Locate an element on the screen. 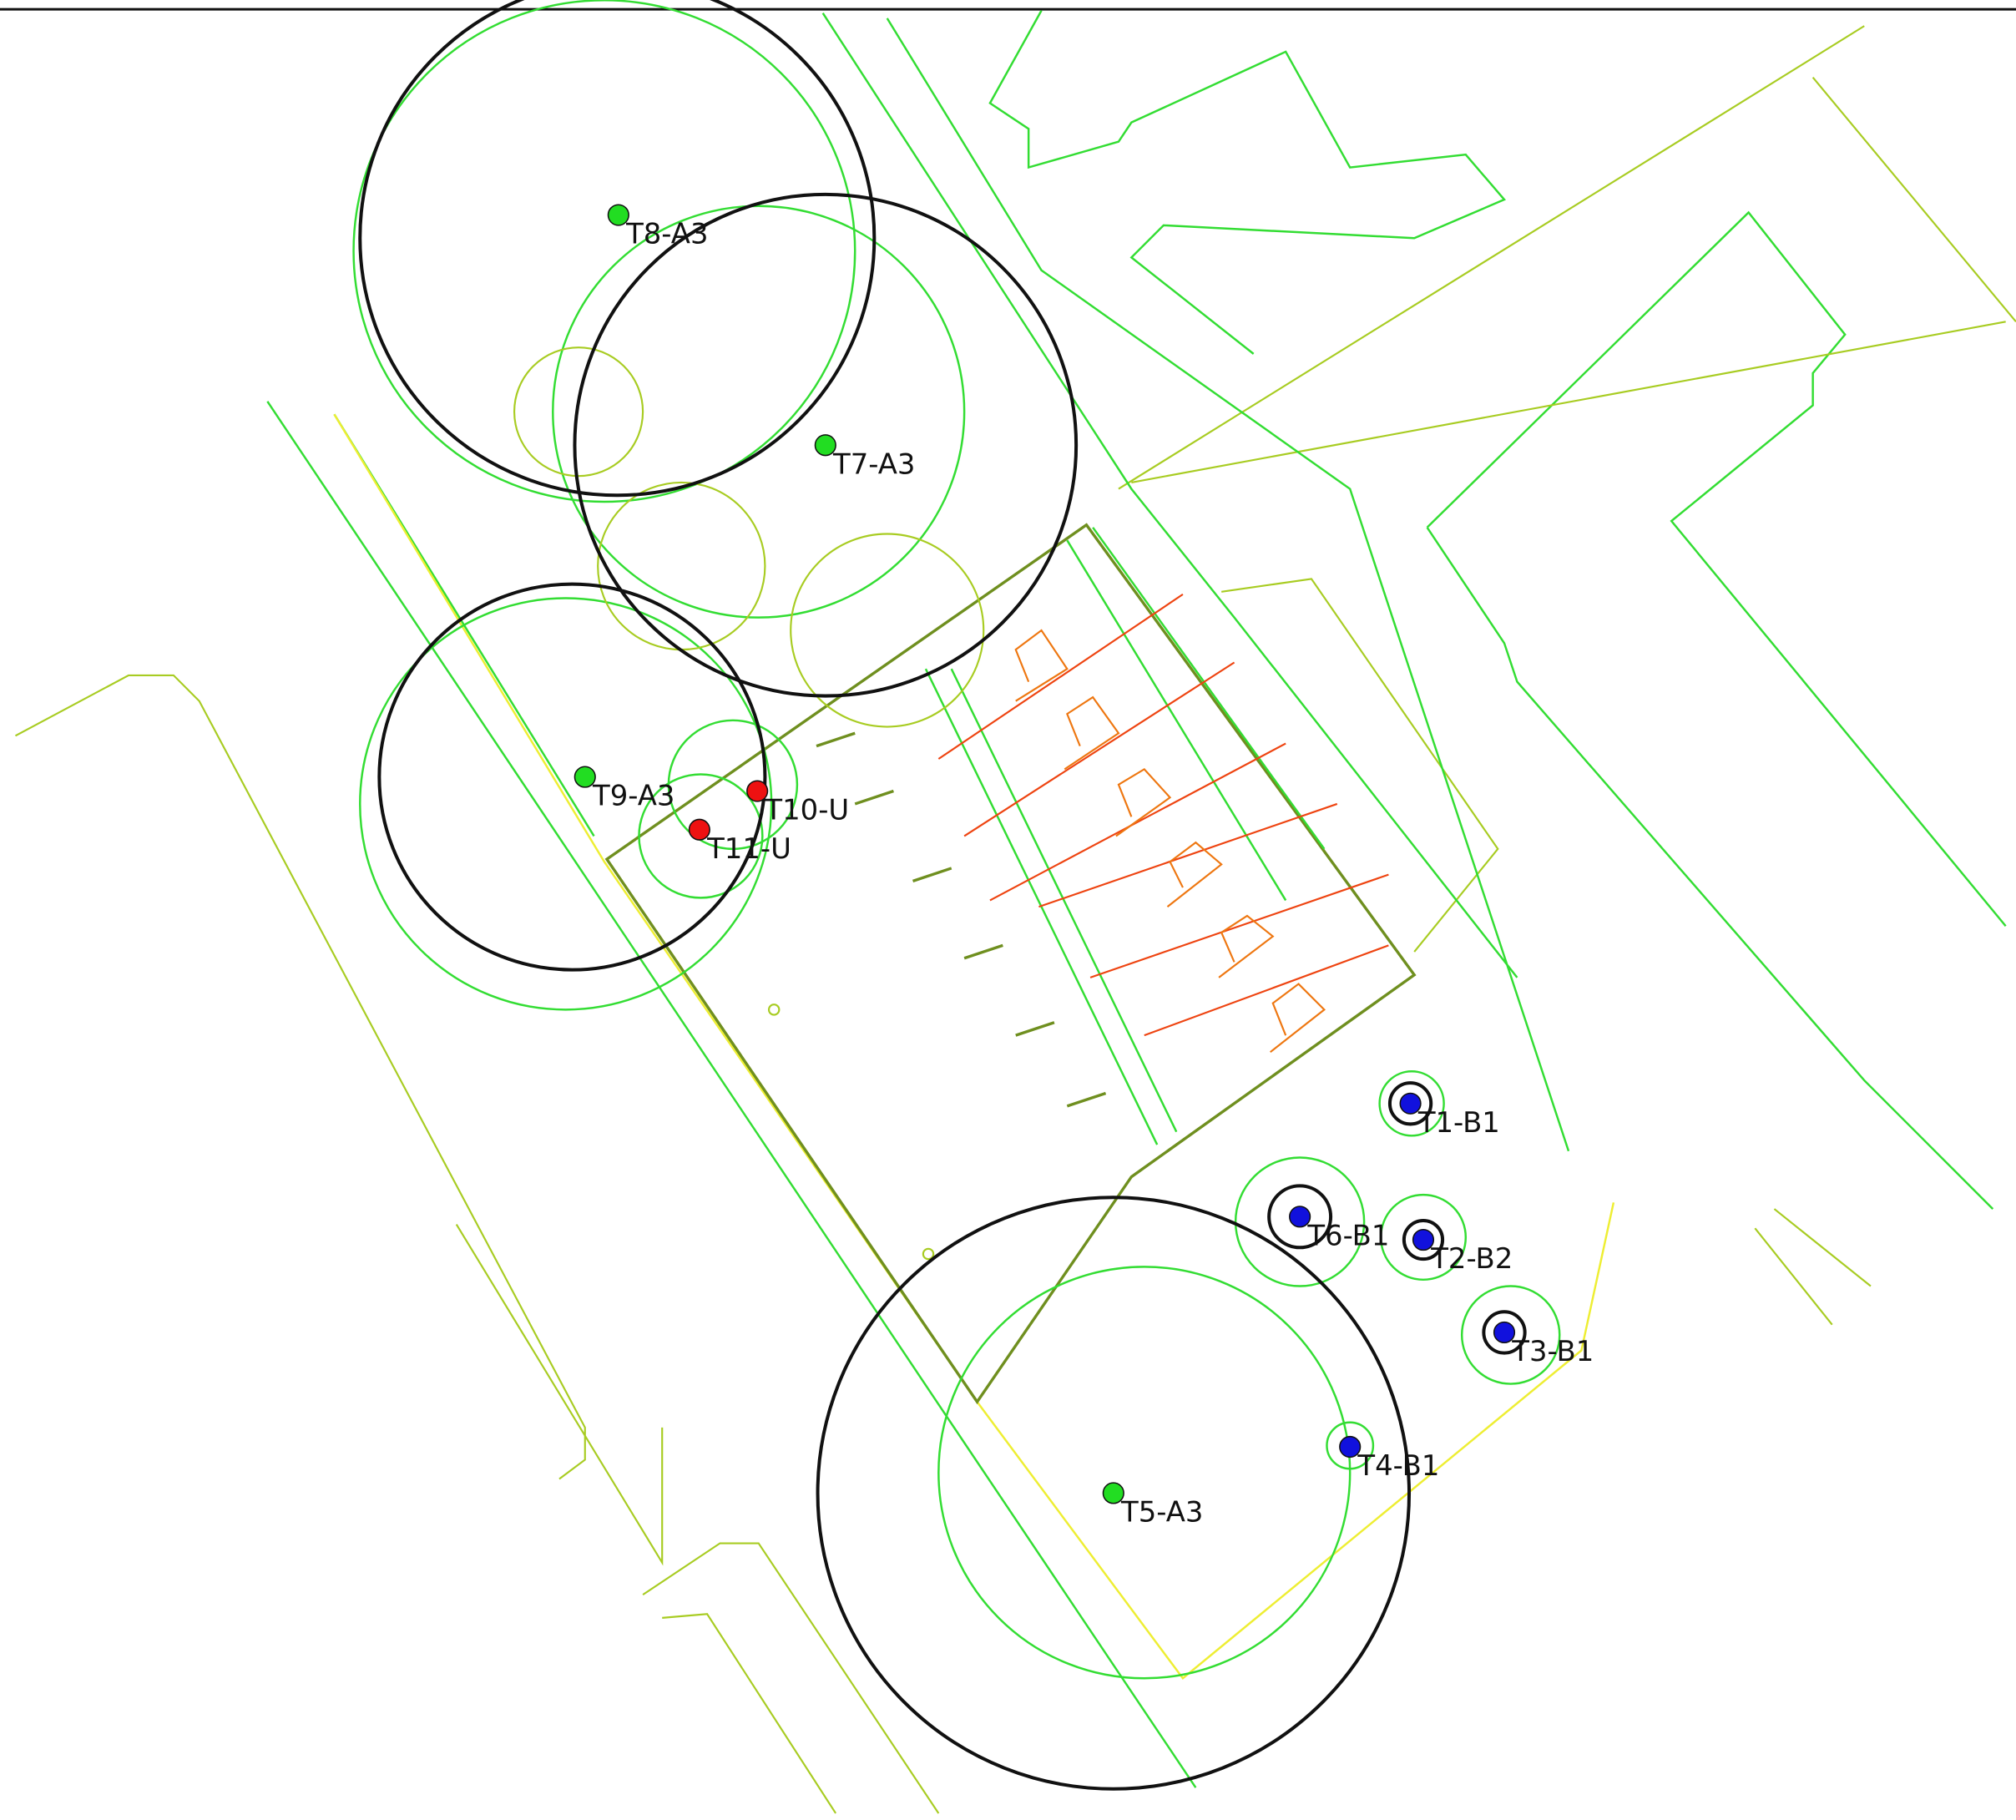 The image size is (2016, 1820). tree-label: T3-B1 is located at coordinates (1552, 1351).